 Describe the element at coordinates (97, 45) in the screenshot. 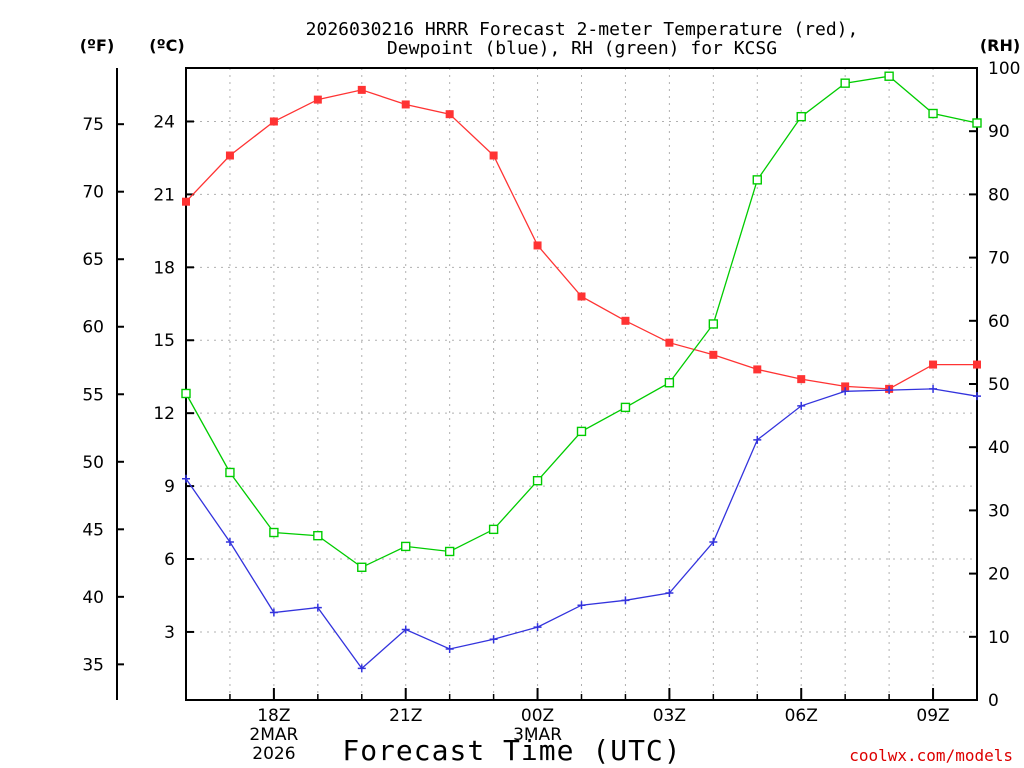

I see `fahrenheit-axis-unit: (ºF)` at that location.